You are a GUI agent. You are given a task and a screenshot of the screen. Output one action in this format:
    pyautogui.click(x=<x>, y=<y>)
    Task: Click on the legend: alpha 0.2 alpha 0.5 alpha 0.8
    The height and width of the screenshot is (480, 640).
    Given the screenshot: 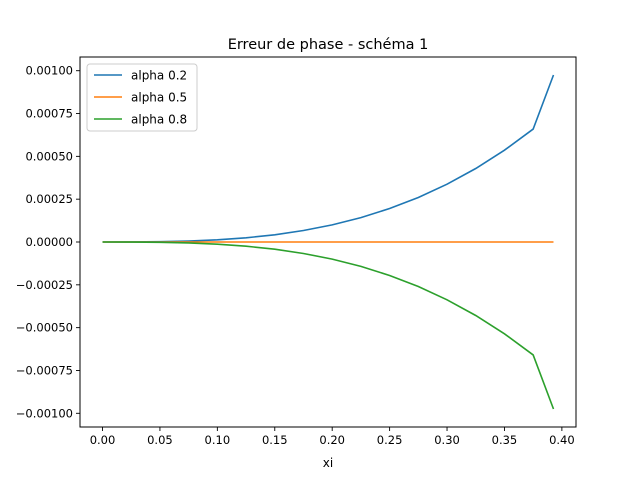 What is the action you would take?
    pyautogui.click(x=142, y=97)
    